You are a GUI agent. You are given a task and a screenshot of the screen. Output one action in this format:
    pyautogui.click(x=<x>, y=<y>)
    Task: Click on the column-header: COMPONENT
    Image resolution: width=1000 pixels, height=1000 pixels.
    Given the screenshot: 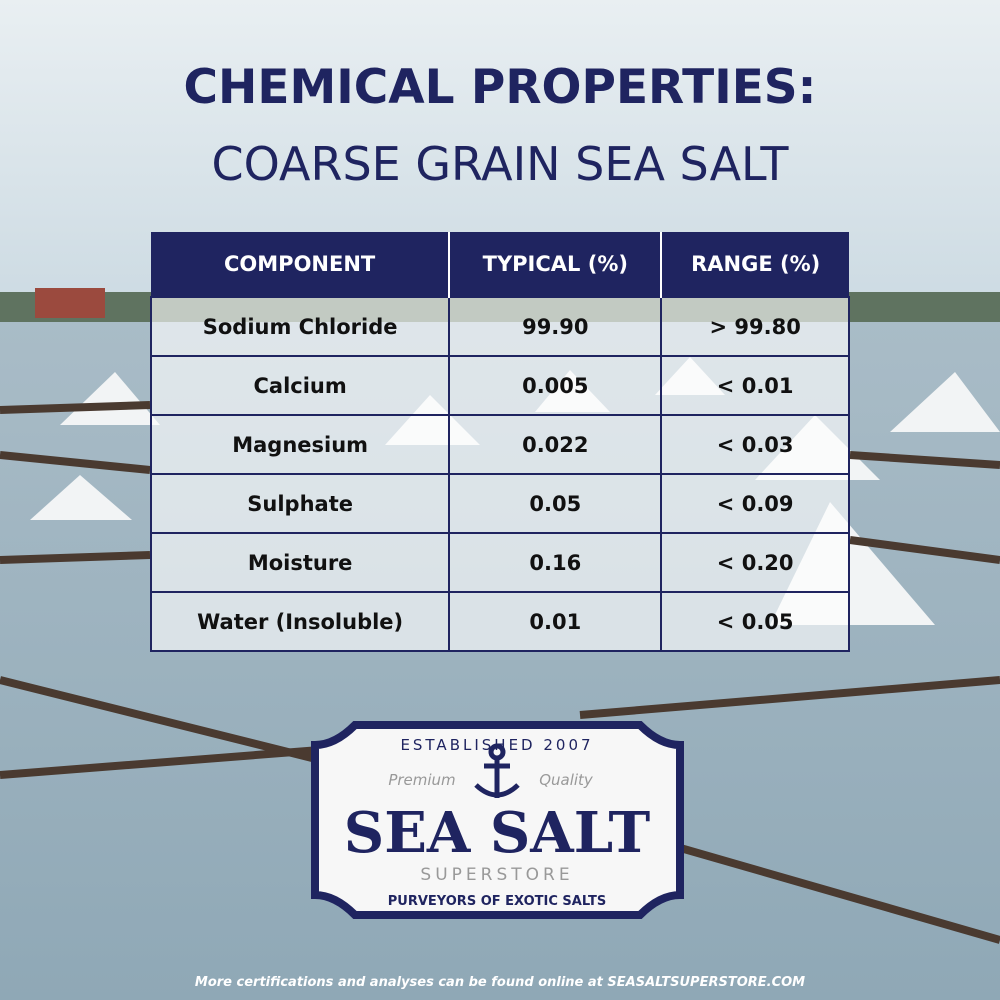 What is the action you would take?
    pyautogui.click(x=301, y=264)
    